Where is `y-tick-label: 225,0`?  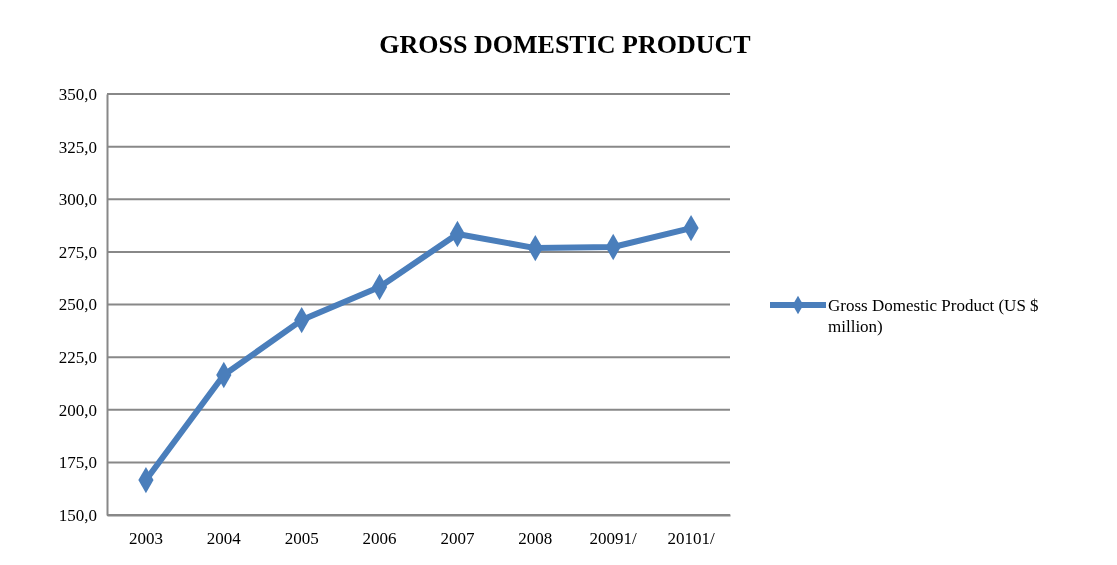 y-tick-label: 225,0 is located at coordinates (77, 358).